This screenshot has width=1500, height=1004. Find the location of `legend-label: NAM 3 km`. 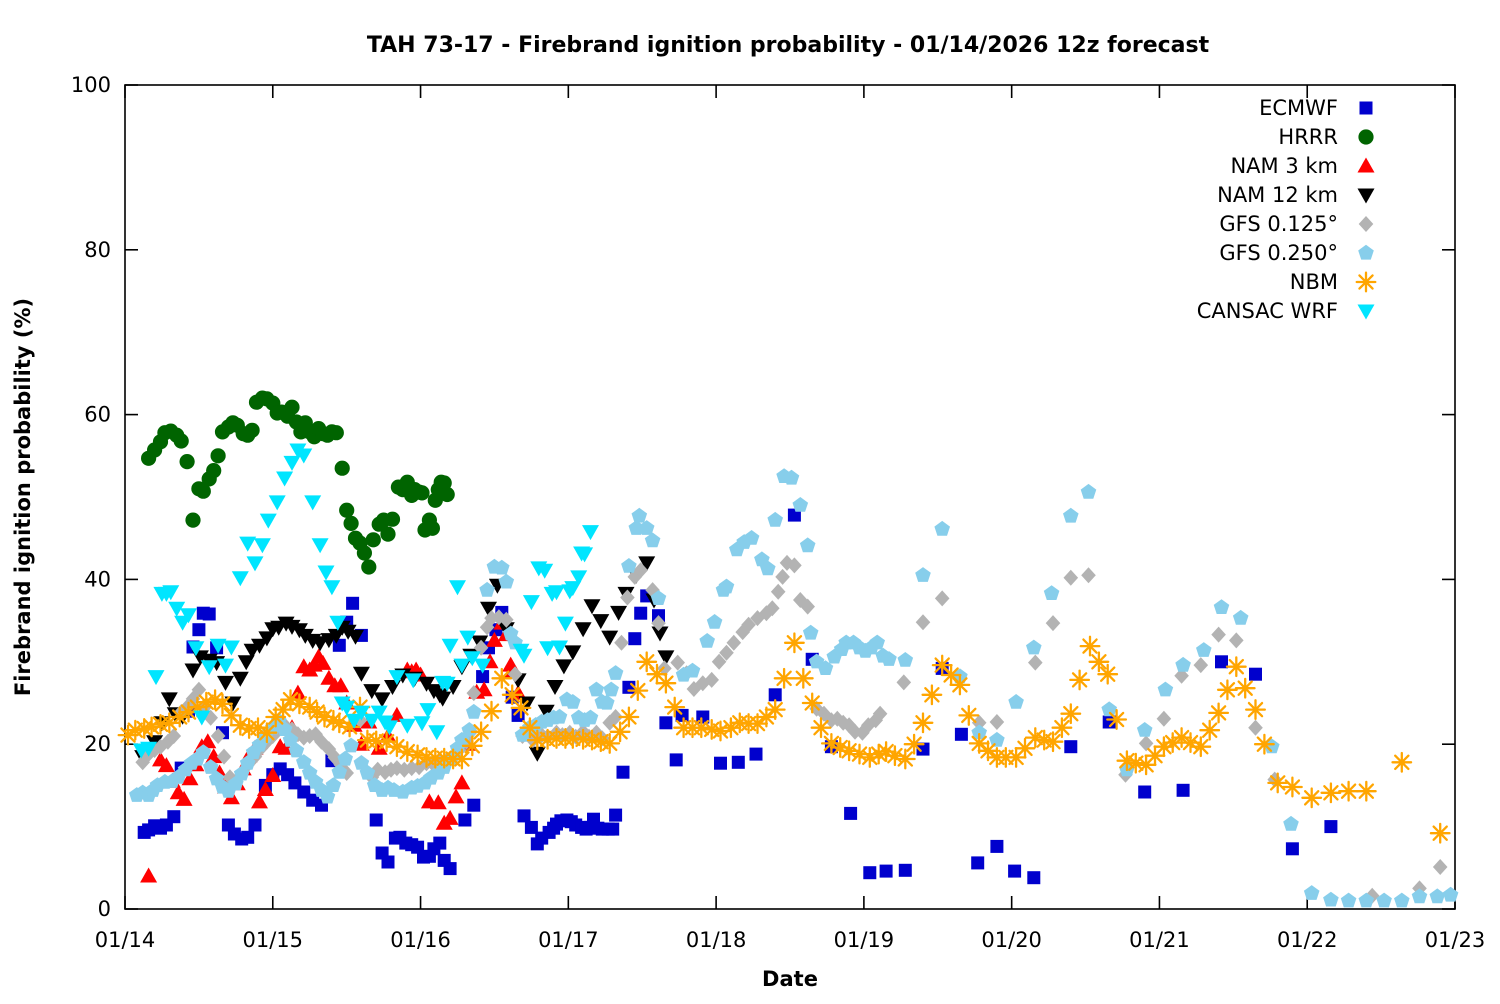

legend-label: NAM 3 km is located at coordinates (1284, 166).